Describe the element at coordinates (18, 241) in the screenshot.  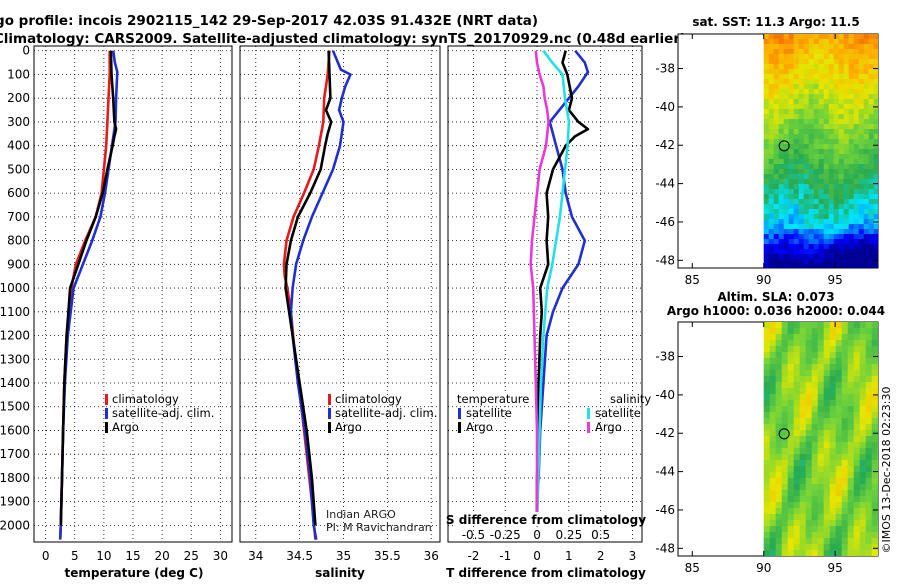
I see `depth-tick-label: 800` at that location.